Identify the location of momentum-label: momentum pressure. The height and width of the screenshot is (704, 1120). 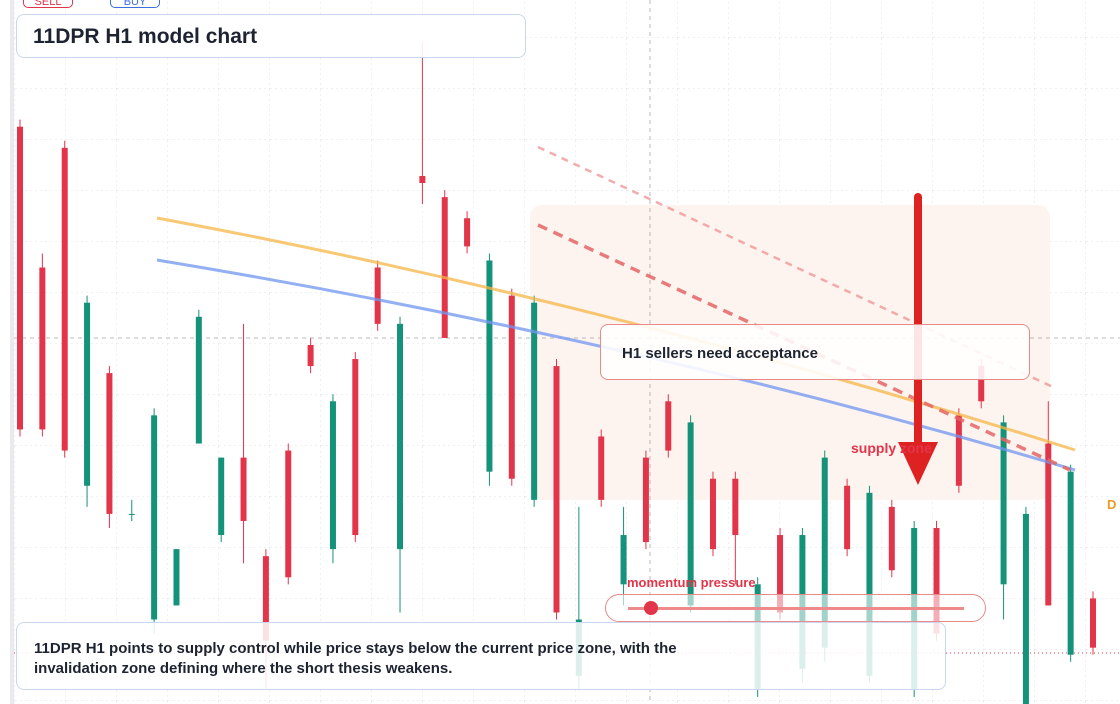
(691, 582).